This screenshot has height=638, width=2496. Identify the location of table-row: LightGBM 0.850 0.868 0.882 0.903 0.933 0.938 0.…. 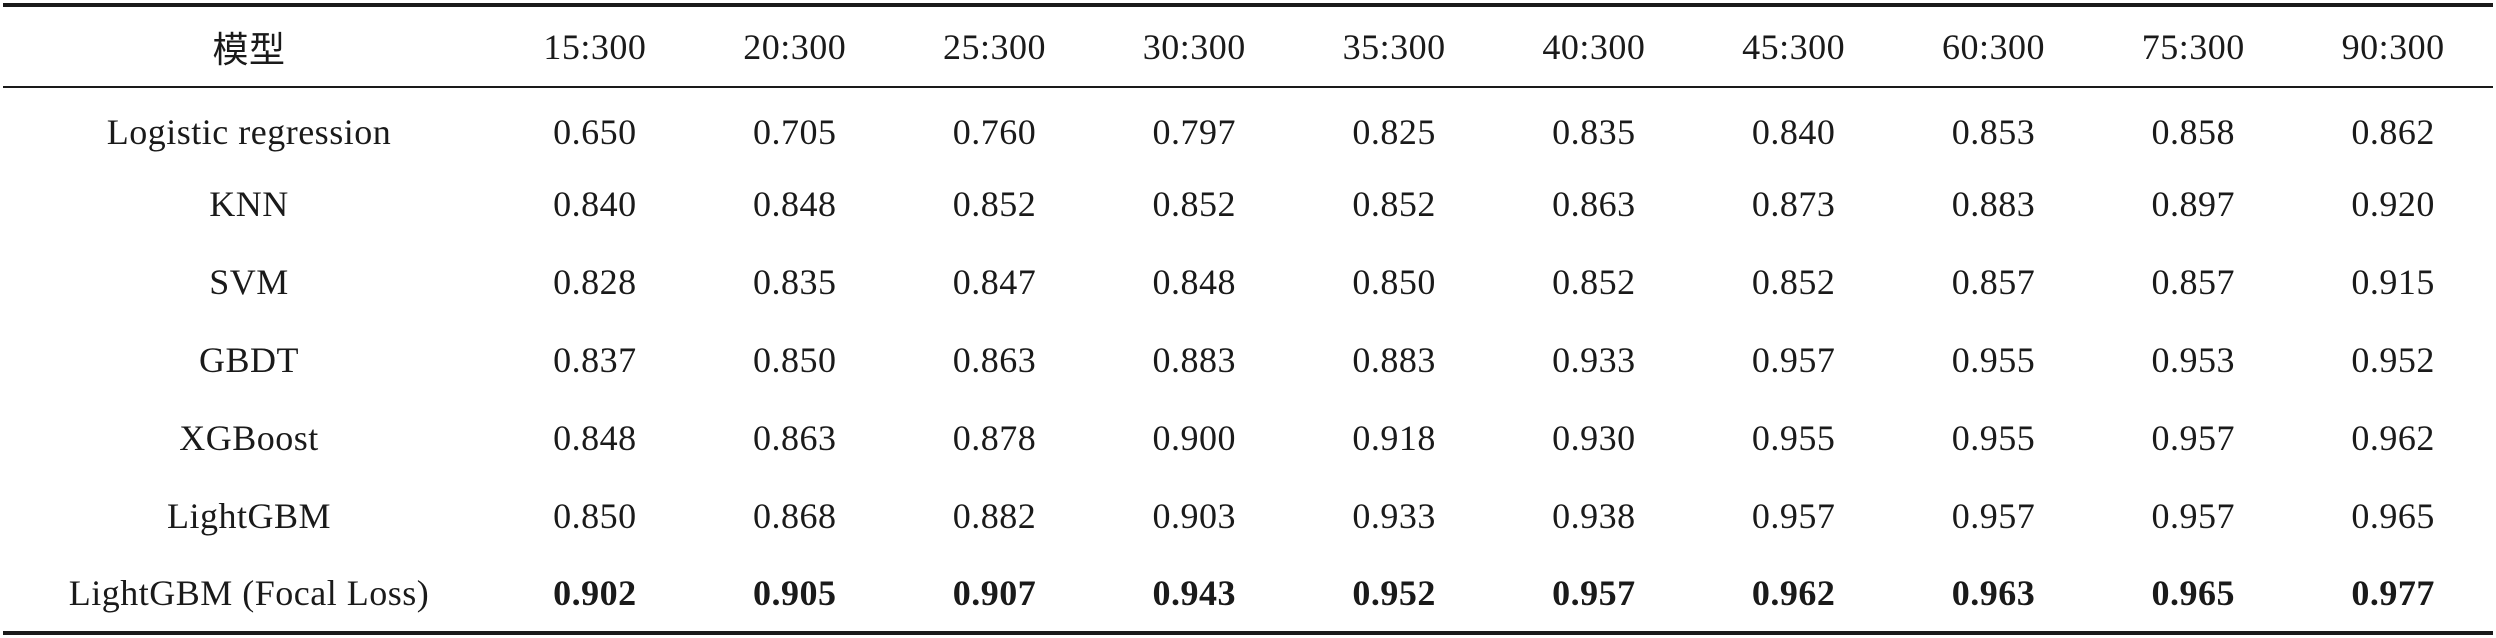
(1248, 516).